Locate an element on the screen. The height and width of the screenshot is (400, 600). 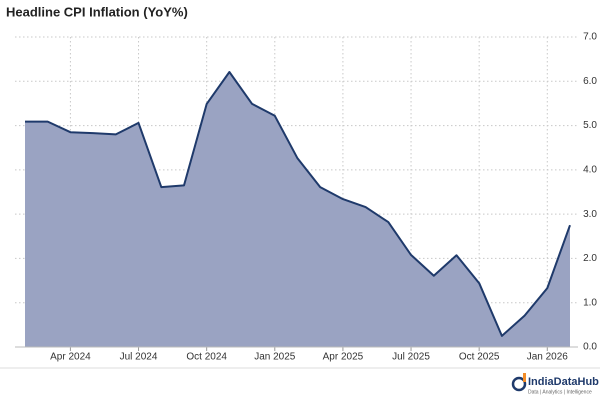
x-tick-label: Jul 2025 is located at coordinates (411, 357).